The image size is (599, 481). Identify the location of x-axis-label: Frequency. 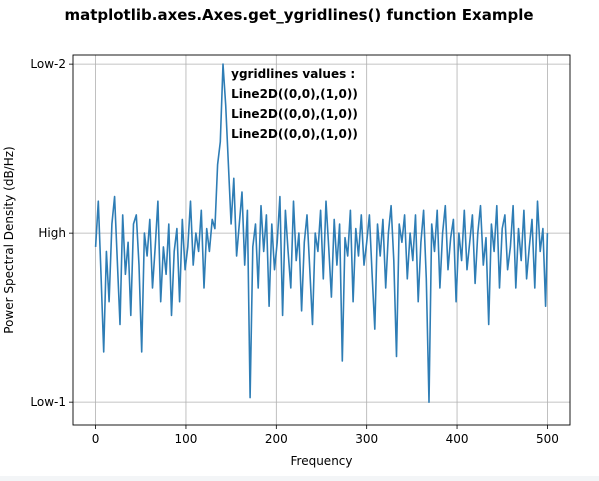
(322, 461).